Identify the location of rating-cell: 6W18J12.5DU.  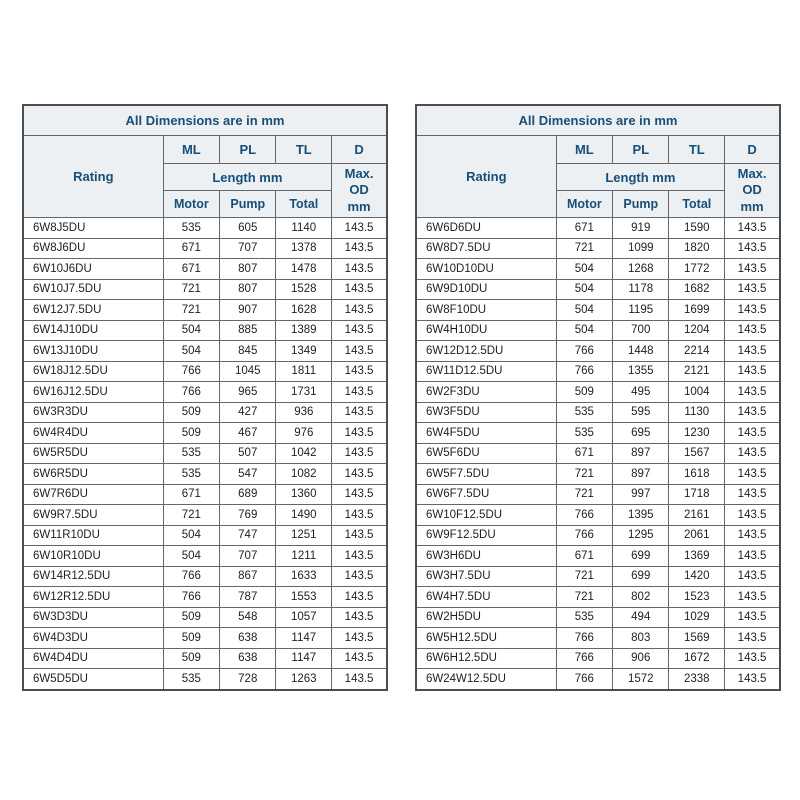
(93, 371).